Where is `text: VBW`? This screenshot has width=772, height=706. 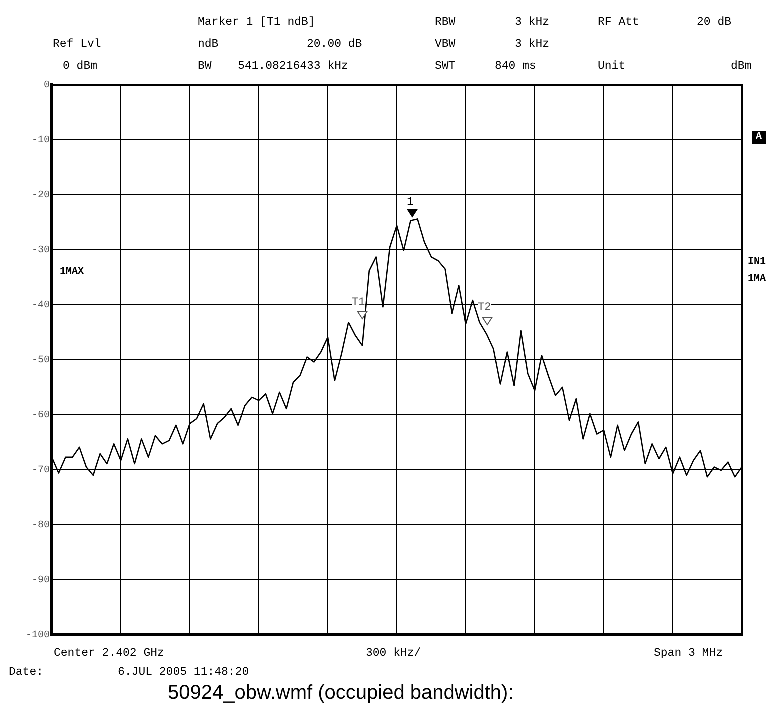
text: VBW is located at coordinates (445, 44).